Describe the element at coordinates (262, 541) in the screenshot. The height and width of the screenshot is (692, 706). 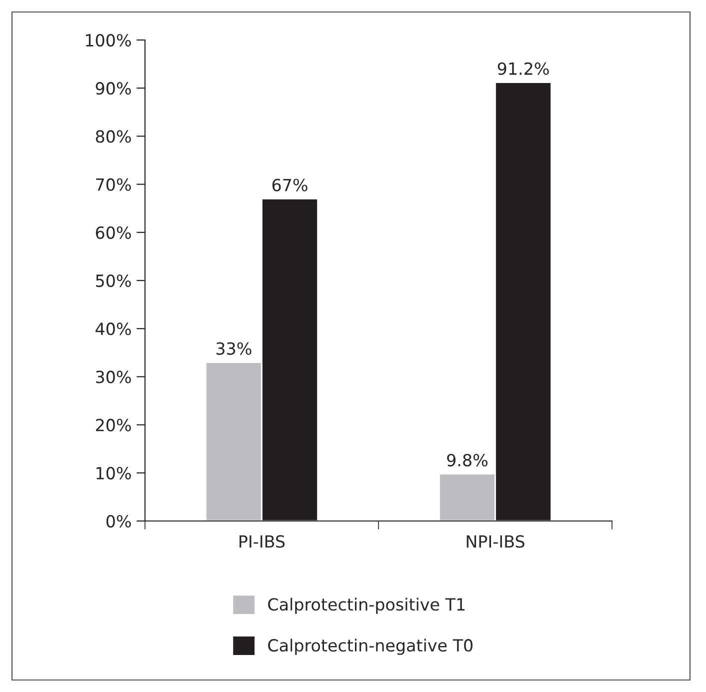
I see `x-tick-label: PI-IBS` at that location.